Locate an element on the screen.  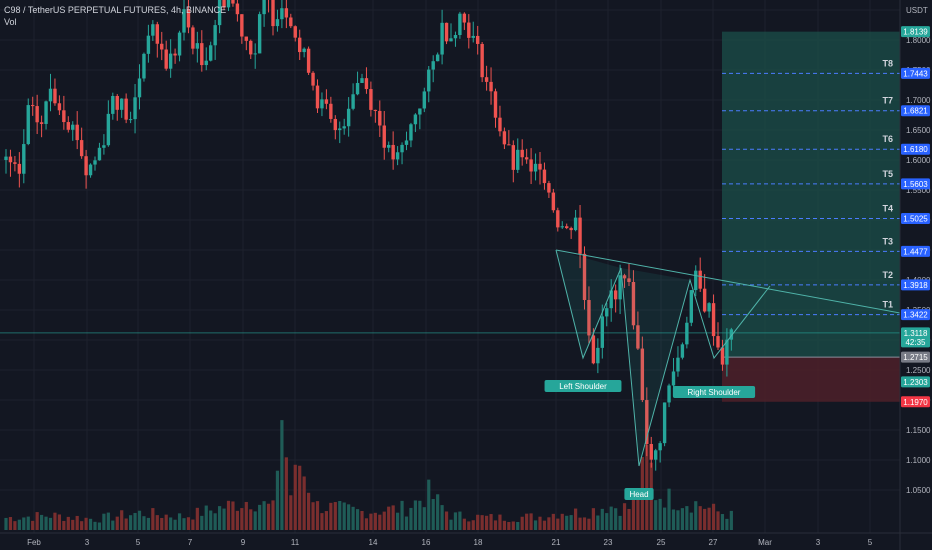
target-label-t5: T5 is located at coordinates (887, 174).